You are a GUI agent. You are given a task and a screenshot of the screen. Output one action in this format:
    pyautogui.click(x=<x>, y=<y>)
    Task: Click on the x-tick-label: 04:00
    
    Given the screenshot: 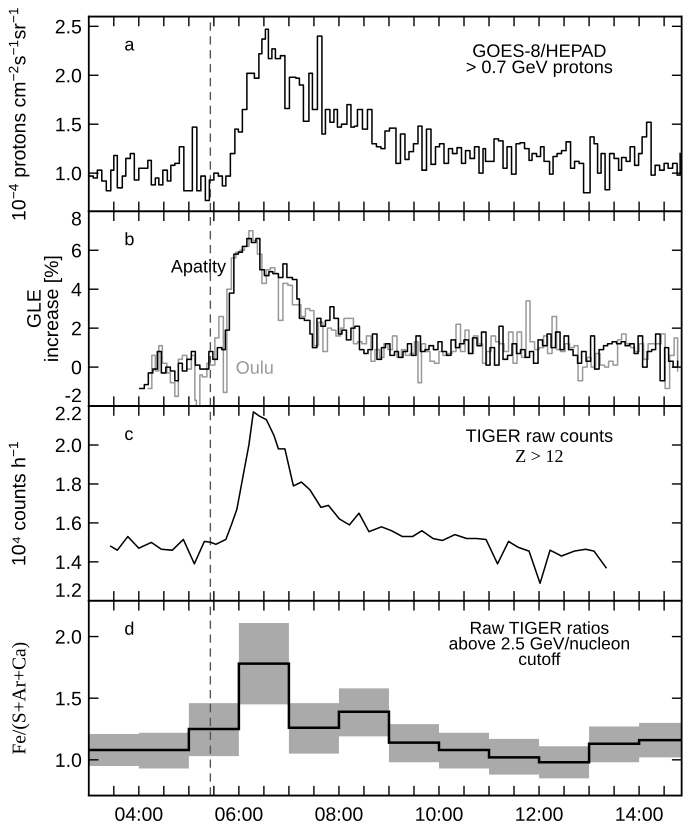 What is the action you would take?
    pyautogui.click(x=138, y=814)
    